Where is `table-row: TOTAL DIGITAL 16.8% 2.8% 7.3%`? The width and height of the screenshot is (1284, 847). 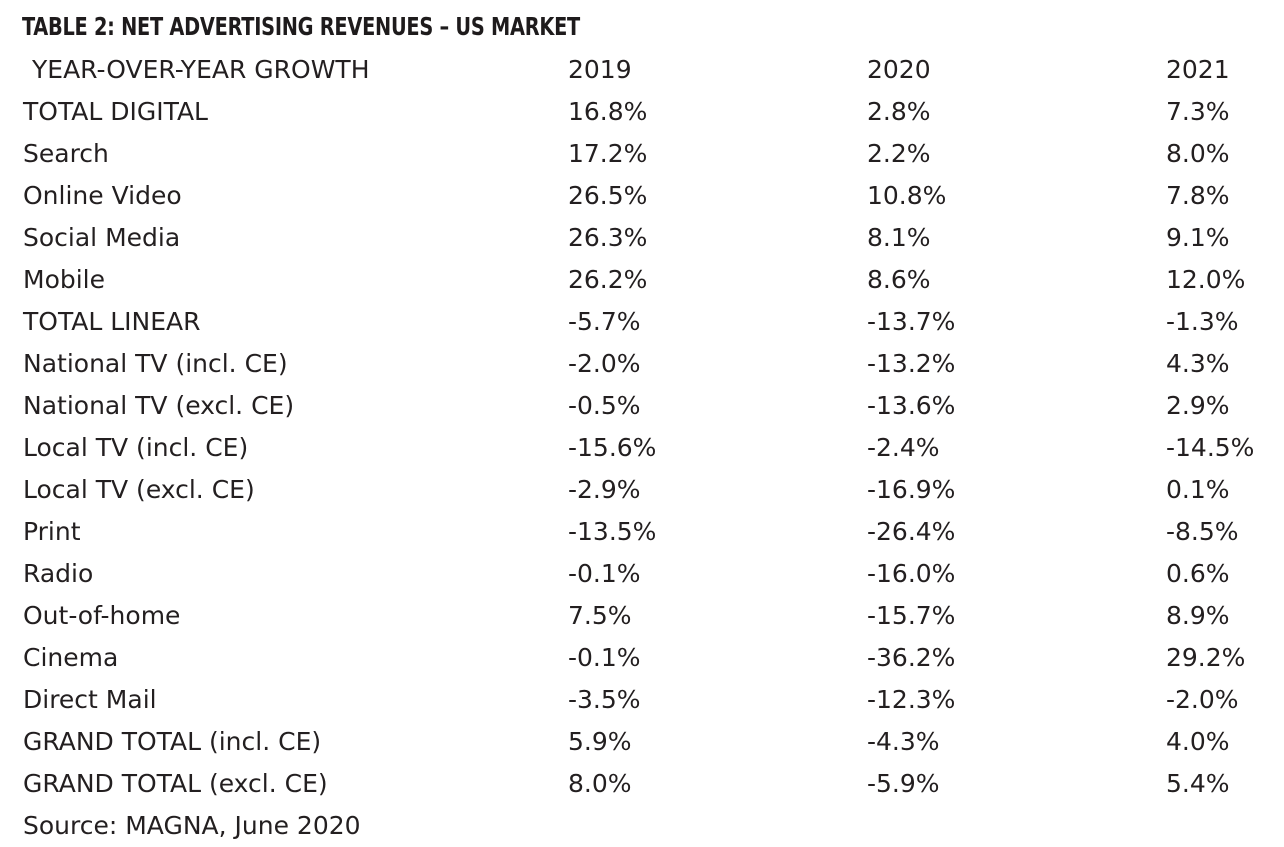 table-row: TOTAL DIGITAL 16.8% 2.8% 7.3% is located at coordinates (642, 112).